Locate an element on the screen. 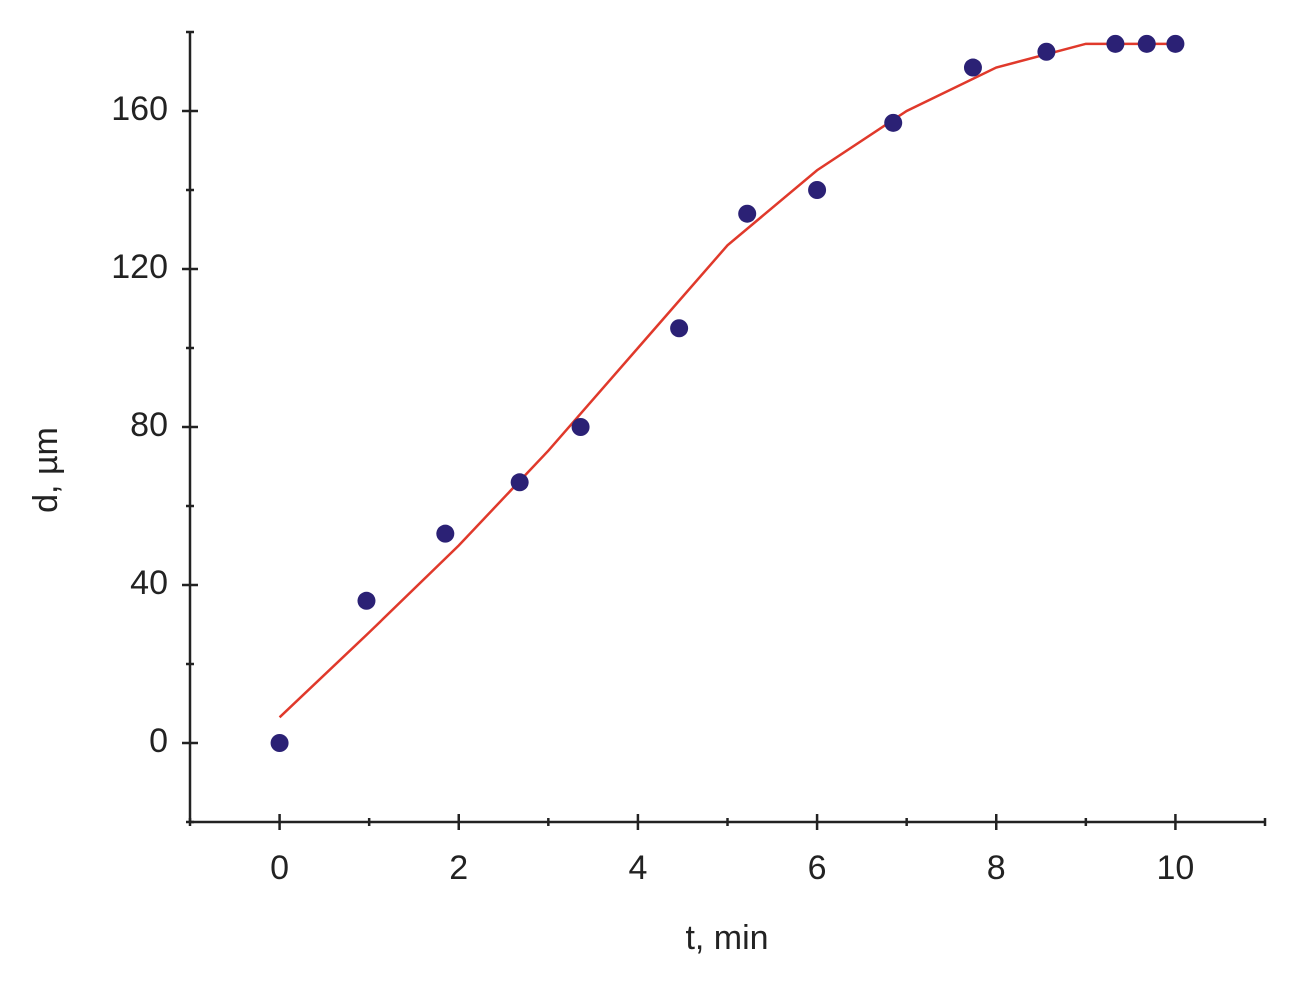 This screenshot has height=993, width=1297. y-axis-title: d, µm is located at coordinates (46, 470).